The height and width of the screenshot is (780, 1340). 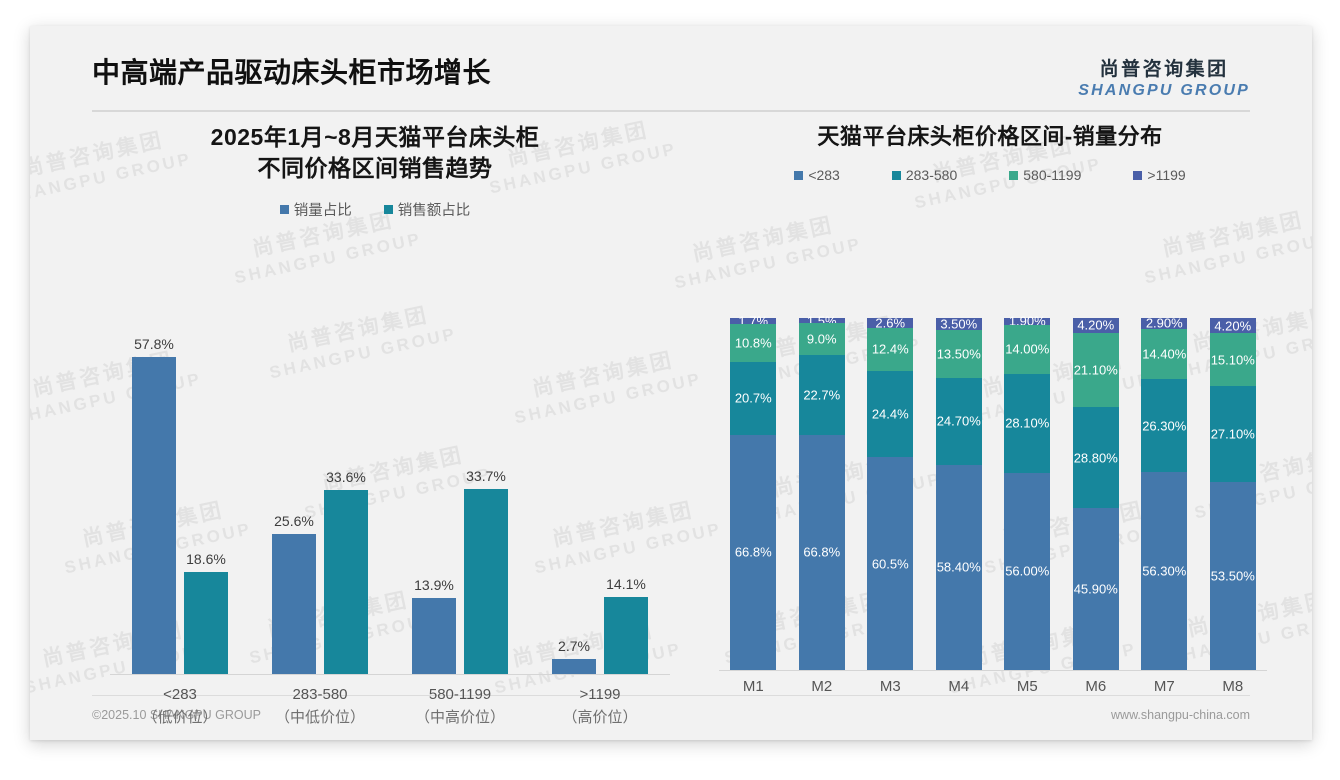 What do you see at coordinates (1164, 570) in the screenshot?
I see `stack-segment: 56.30%` at bounding box center [1164, 570].